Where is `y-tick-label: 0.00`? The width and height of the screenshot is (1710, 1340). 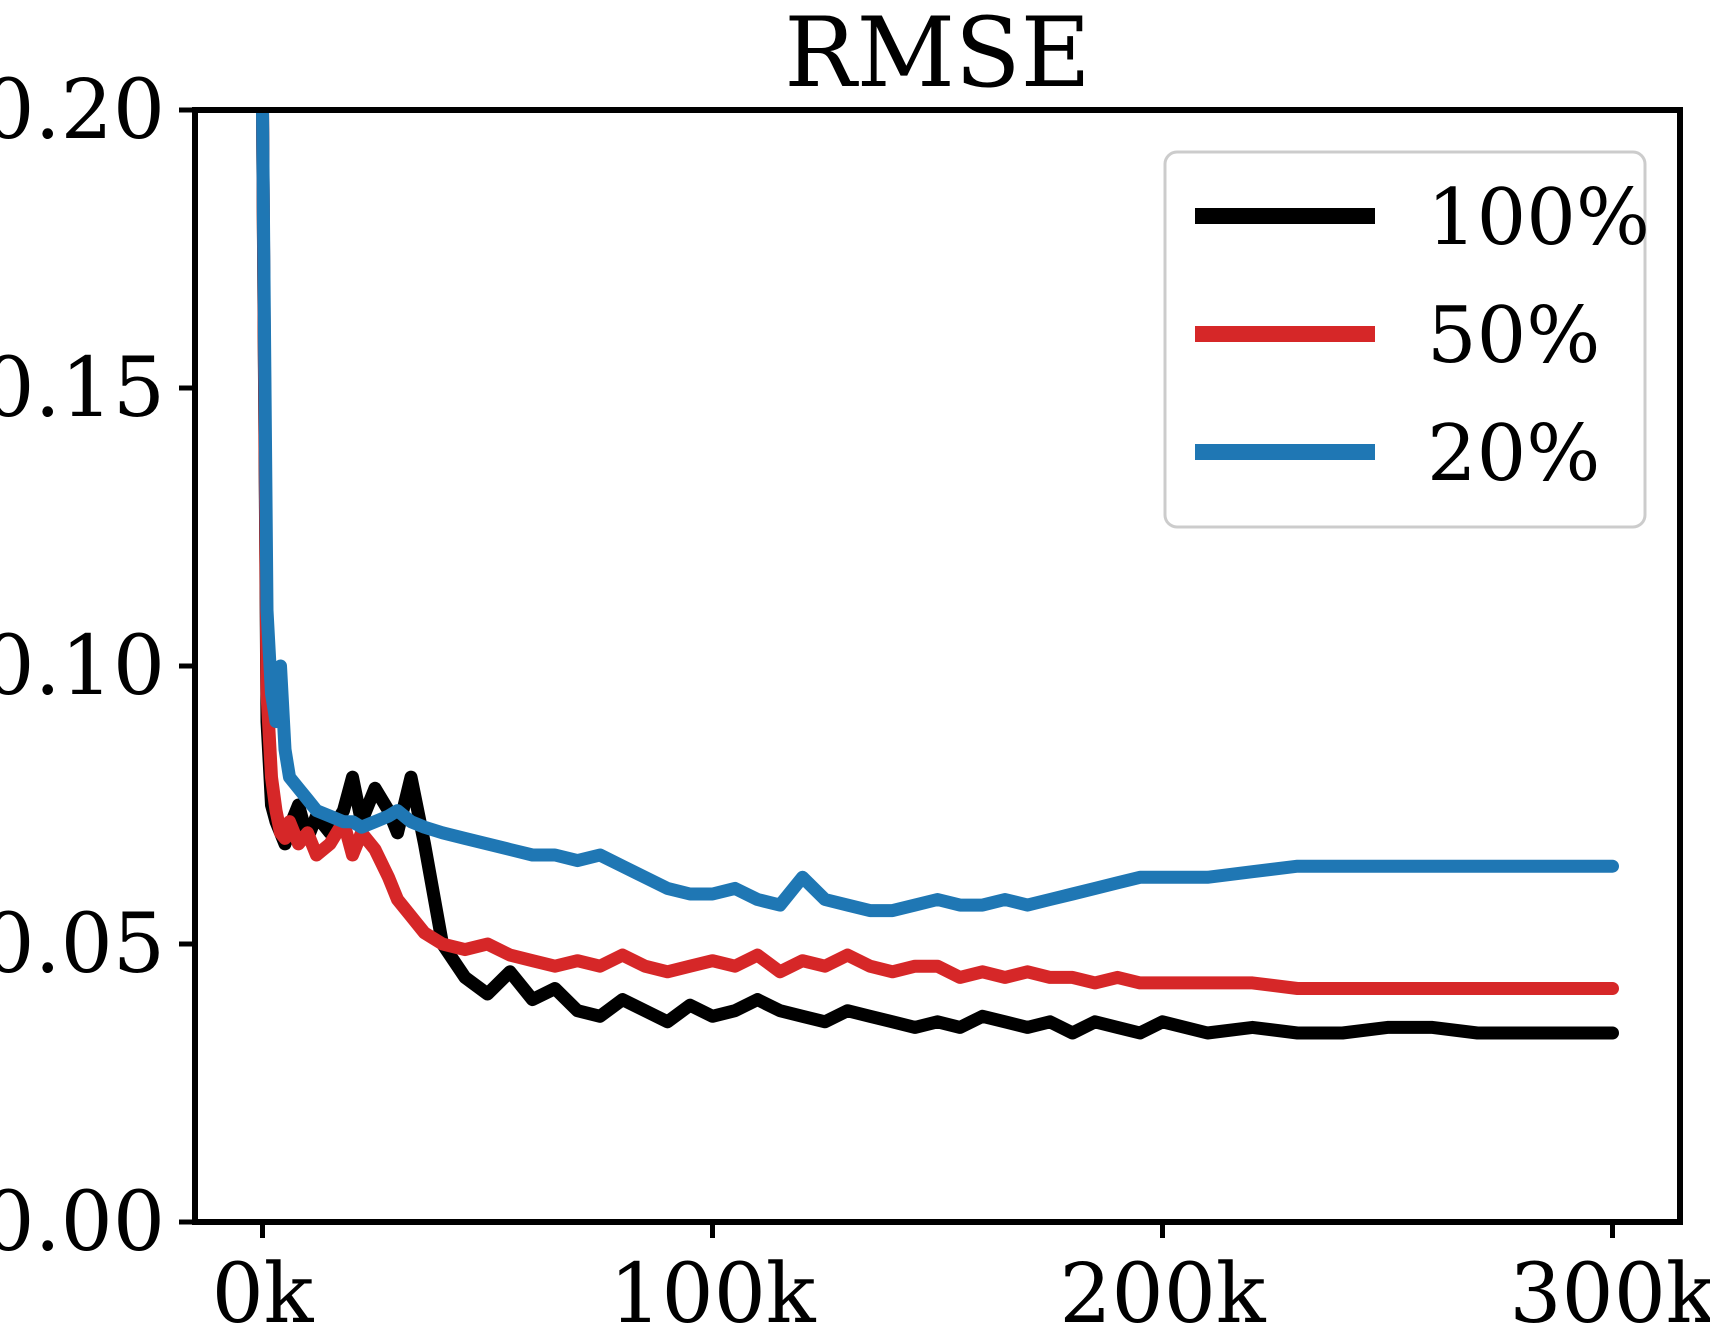 y-tick-label: 0.00 is located at coordinates (82, 1222).